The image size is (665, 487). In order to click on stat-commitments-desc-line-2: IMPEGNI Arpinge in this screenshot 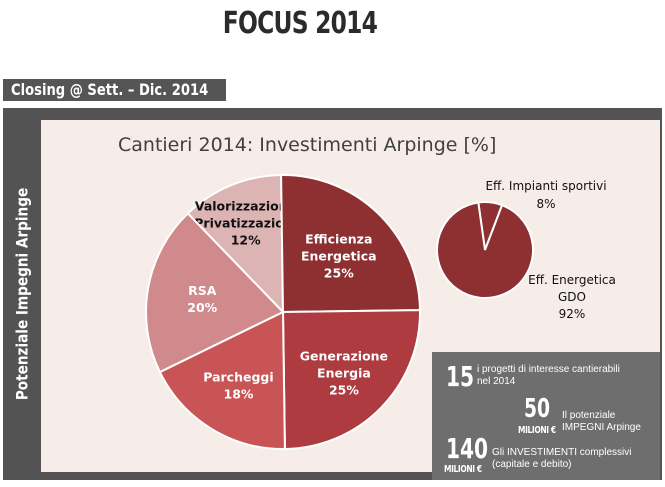, I will do `click(601, 427)`.